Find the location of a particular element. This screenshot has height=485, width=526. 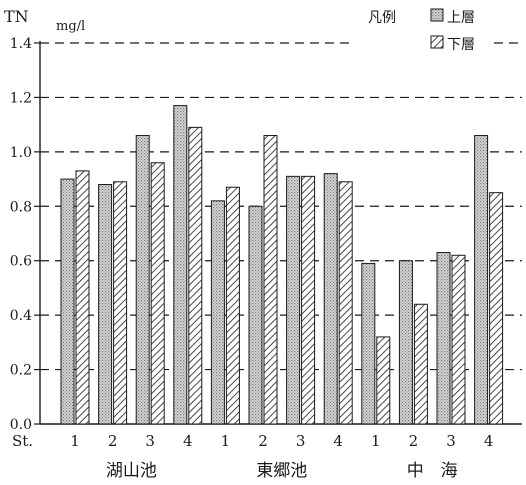

y-tick-label-6: 1.2 is located at coordinates (21, 98).